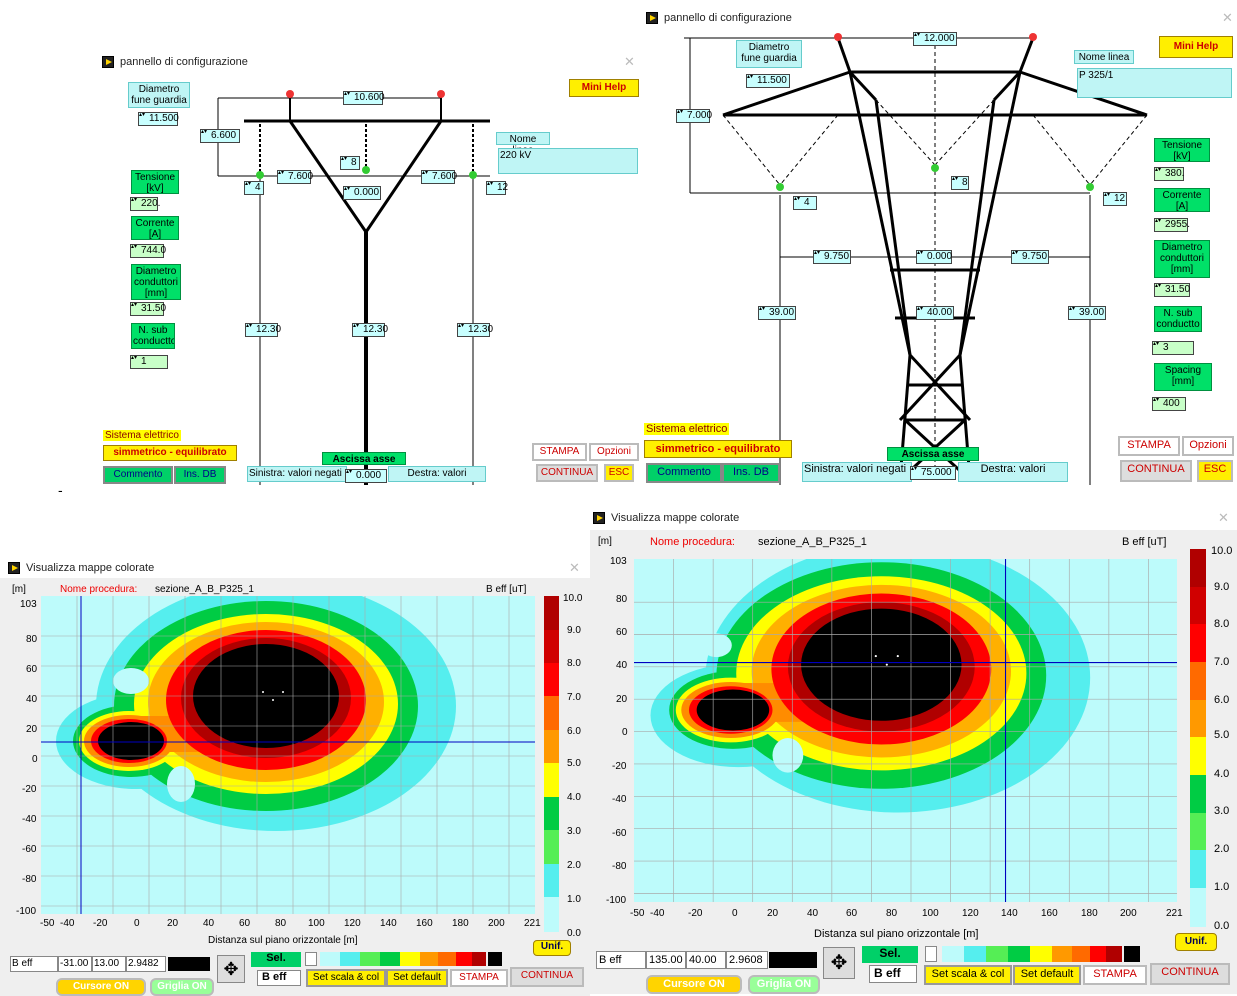 The width and height of the screenshot is (1237, 996). Describe the element at coordinates (1222, 587) in the screenshot. I see `legend-label: 9.0` at that location.